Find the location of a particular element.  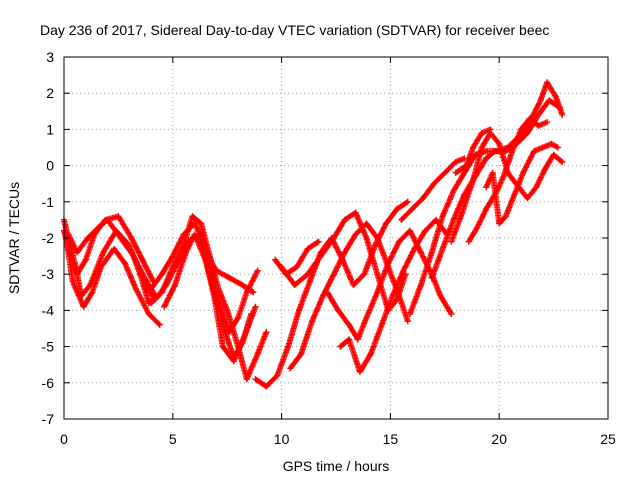

x-tick-label: 10 is located at coordinates (282, 439).